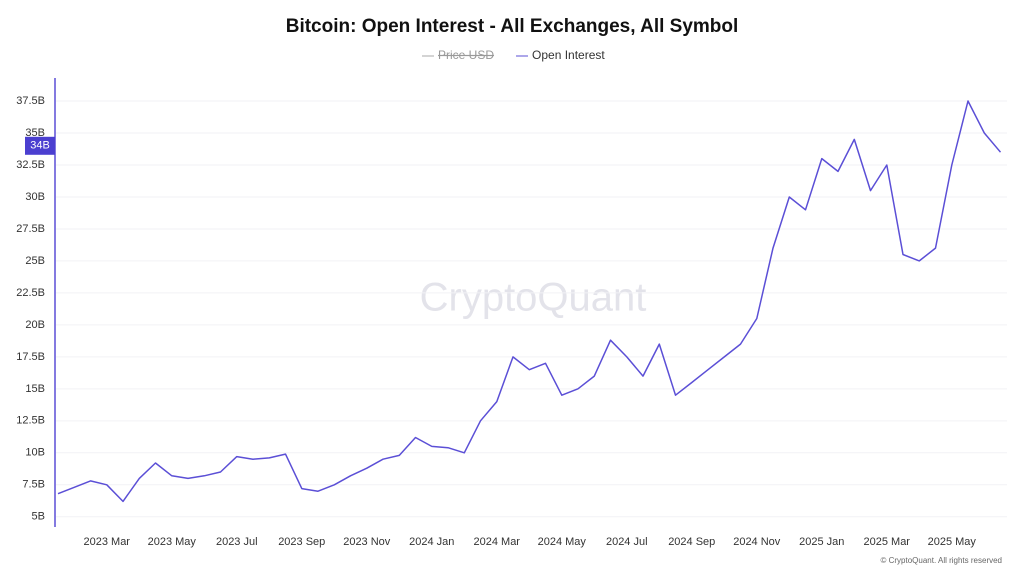  What do you see at coordinates (35, 197) in the screenshot?
I see `y-tick-label: 30B` at bounding box center [35, 197].